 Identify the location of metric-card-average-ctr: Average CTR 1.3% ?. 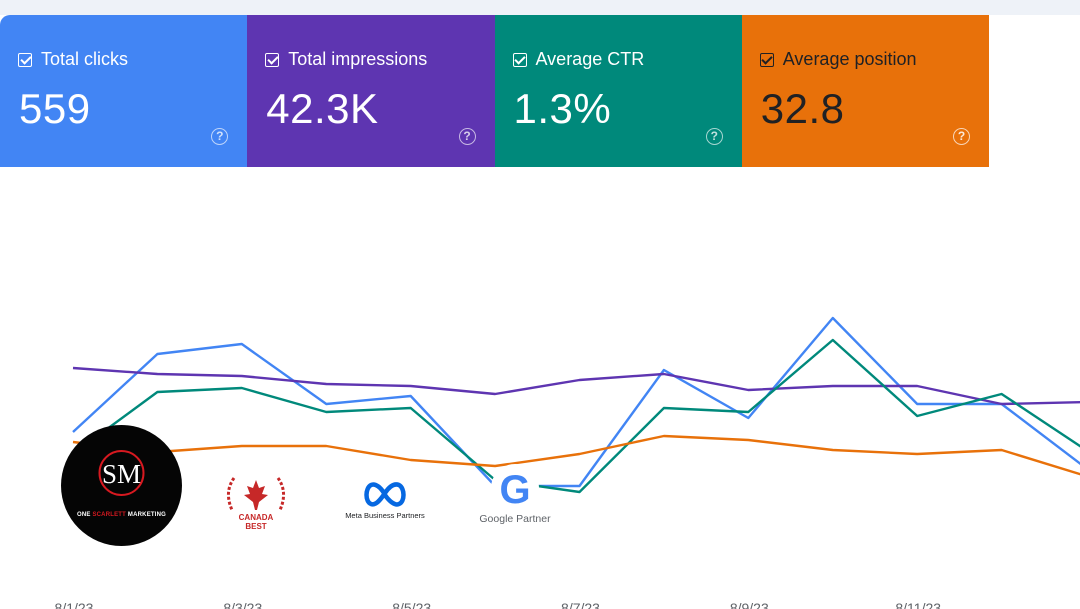
(618, 91).